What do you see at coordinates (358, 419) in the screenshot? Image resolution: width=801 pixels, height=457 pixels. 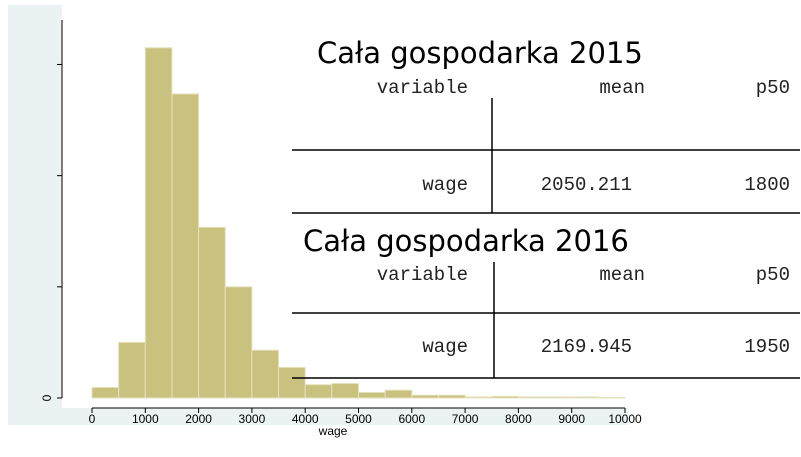 I see `x-tick-label: 5000` at bounding box center [358, 419].